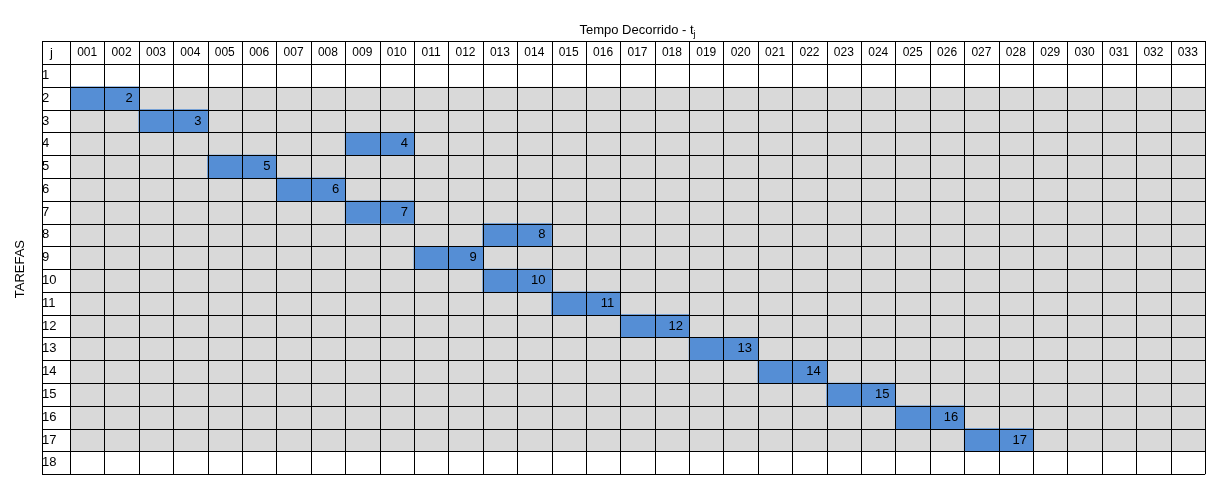 The width and height of the screenshot is (1213, 486). Describe the element at coordinates (46, 74) in the screenshot. I see `y-tick-label: 1` at that location.